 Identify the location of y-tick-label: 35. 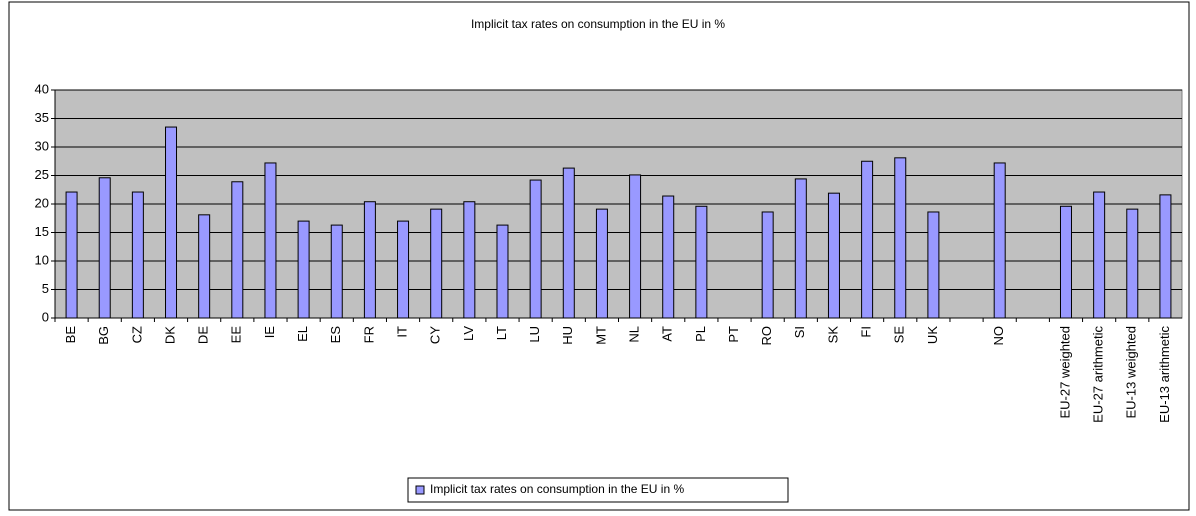
(42, 117).